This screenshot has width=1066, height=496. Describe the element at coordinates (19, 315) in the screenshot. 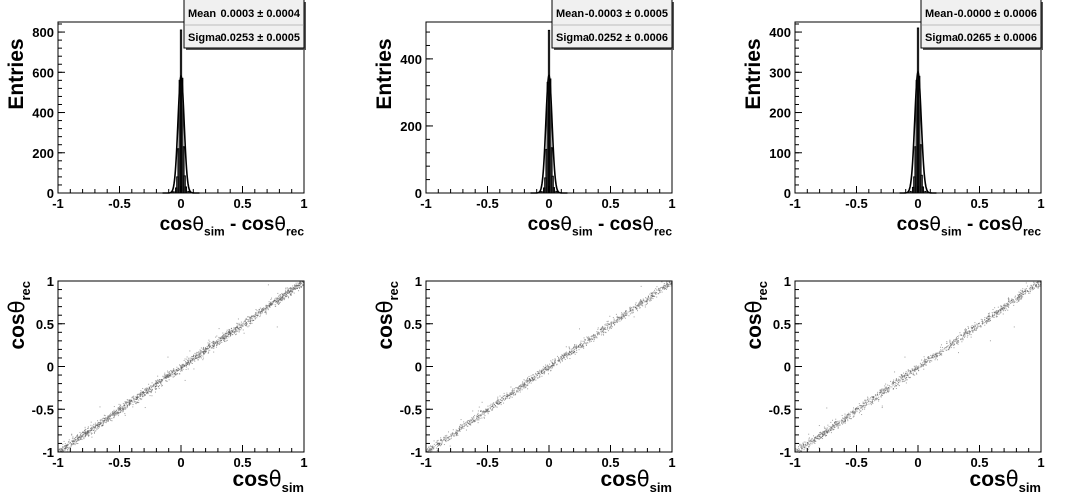

I see `y-axis-title: cosθrec` at that location.